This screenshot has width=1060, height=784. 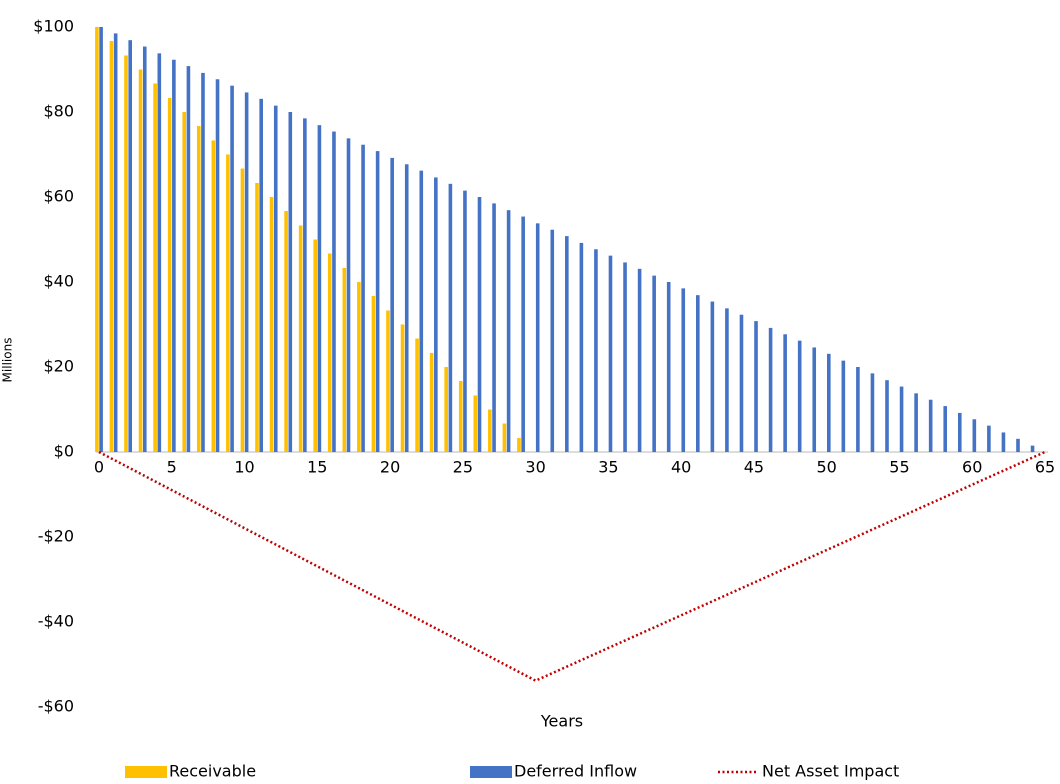 I want to click on y-tick-label: -$40, so click(x=56, y=621).